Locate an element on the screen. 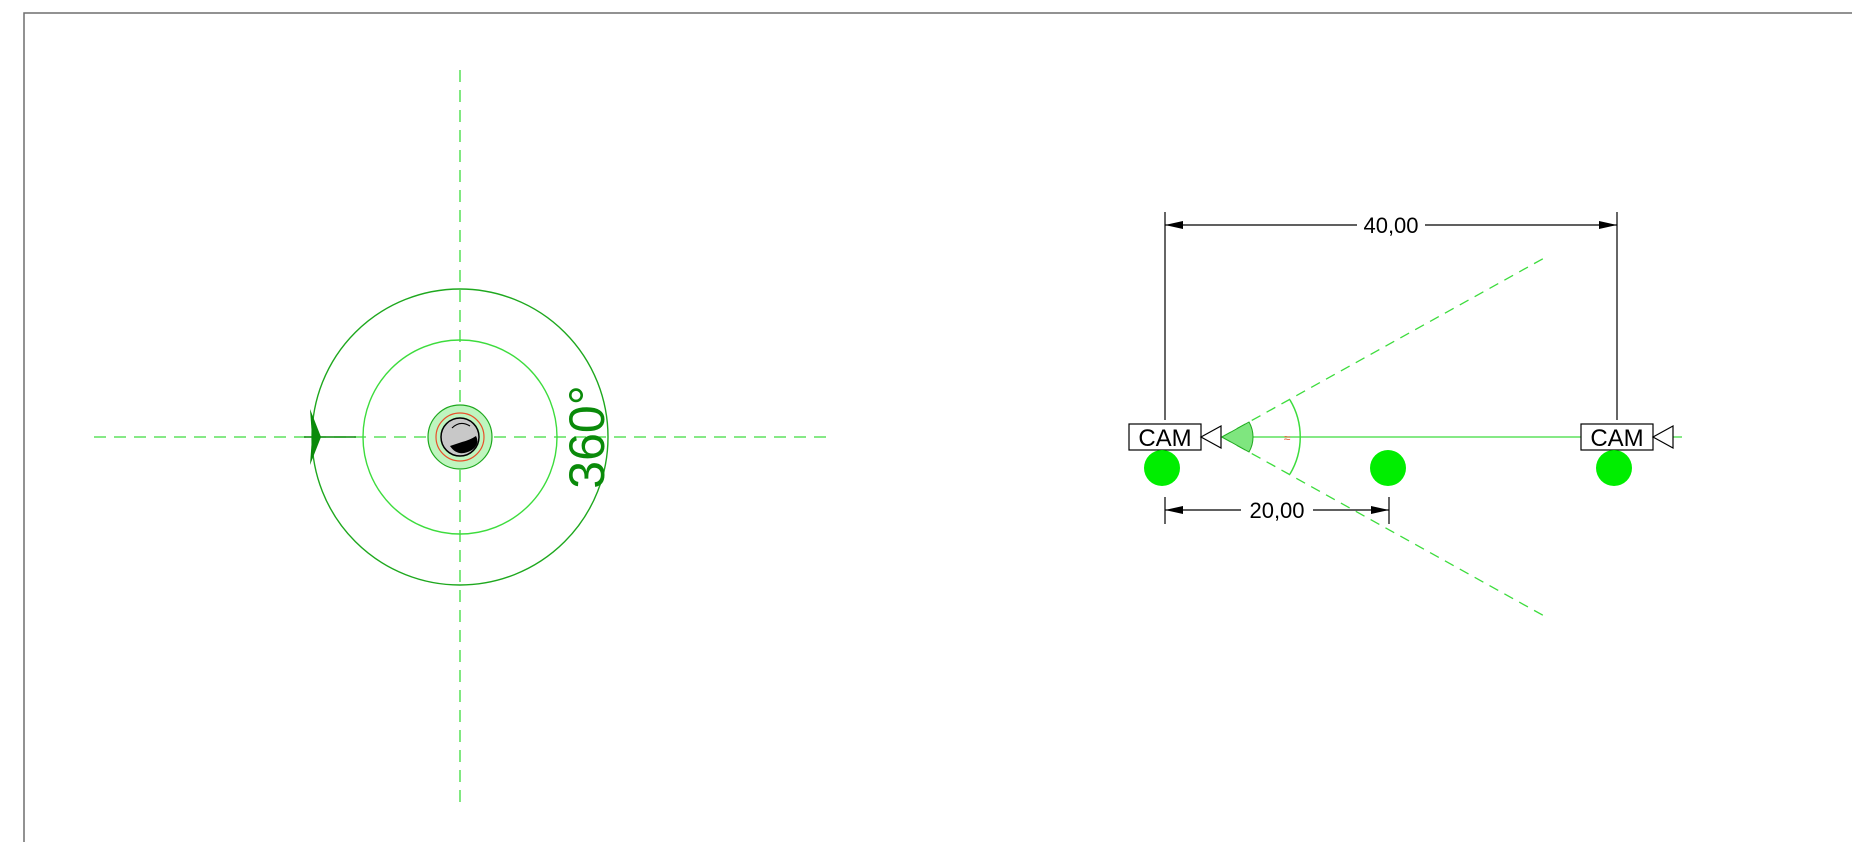 This screenshot has width=1852, height=842. fov-angle-arc is located at coordinates (1295, 437).